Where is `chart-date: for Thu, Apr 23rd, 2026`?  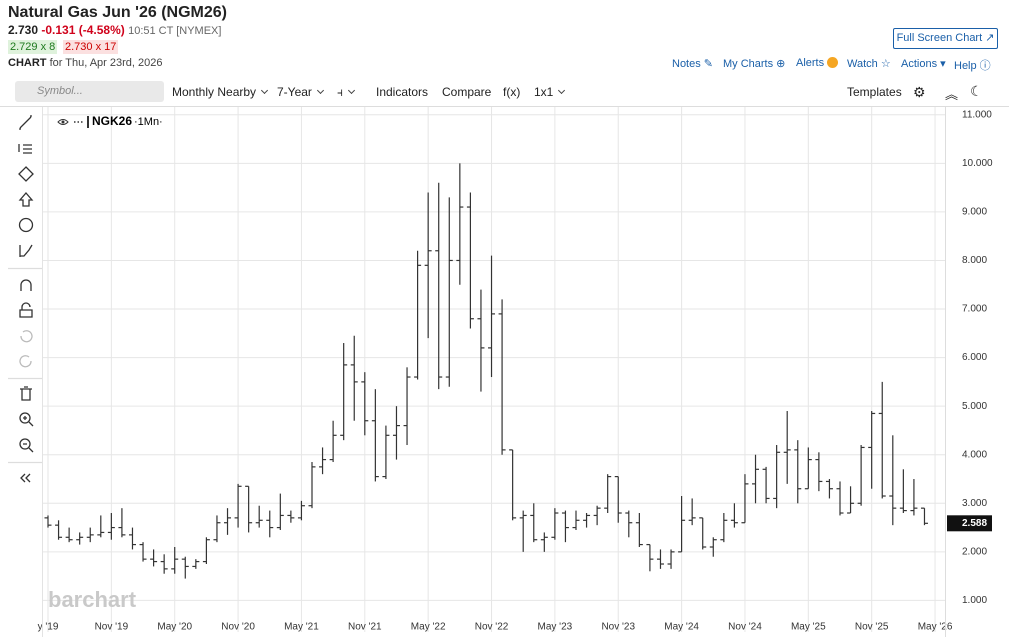
chart-date: for Thu, Apr 23rd, 2026 is located at coordinates (106, 63).